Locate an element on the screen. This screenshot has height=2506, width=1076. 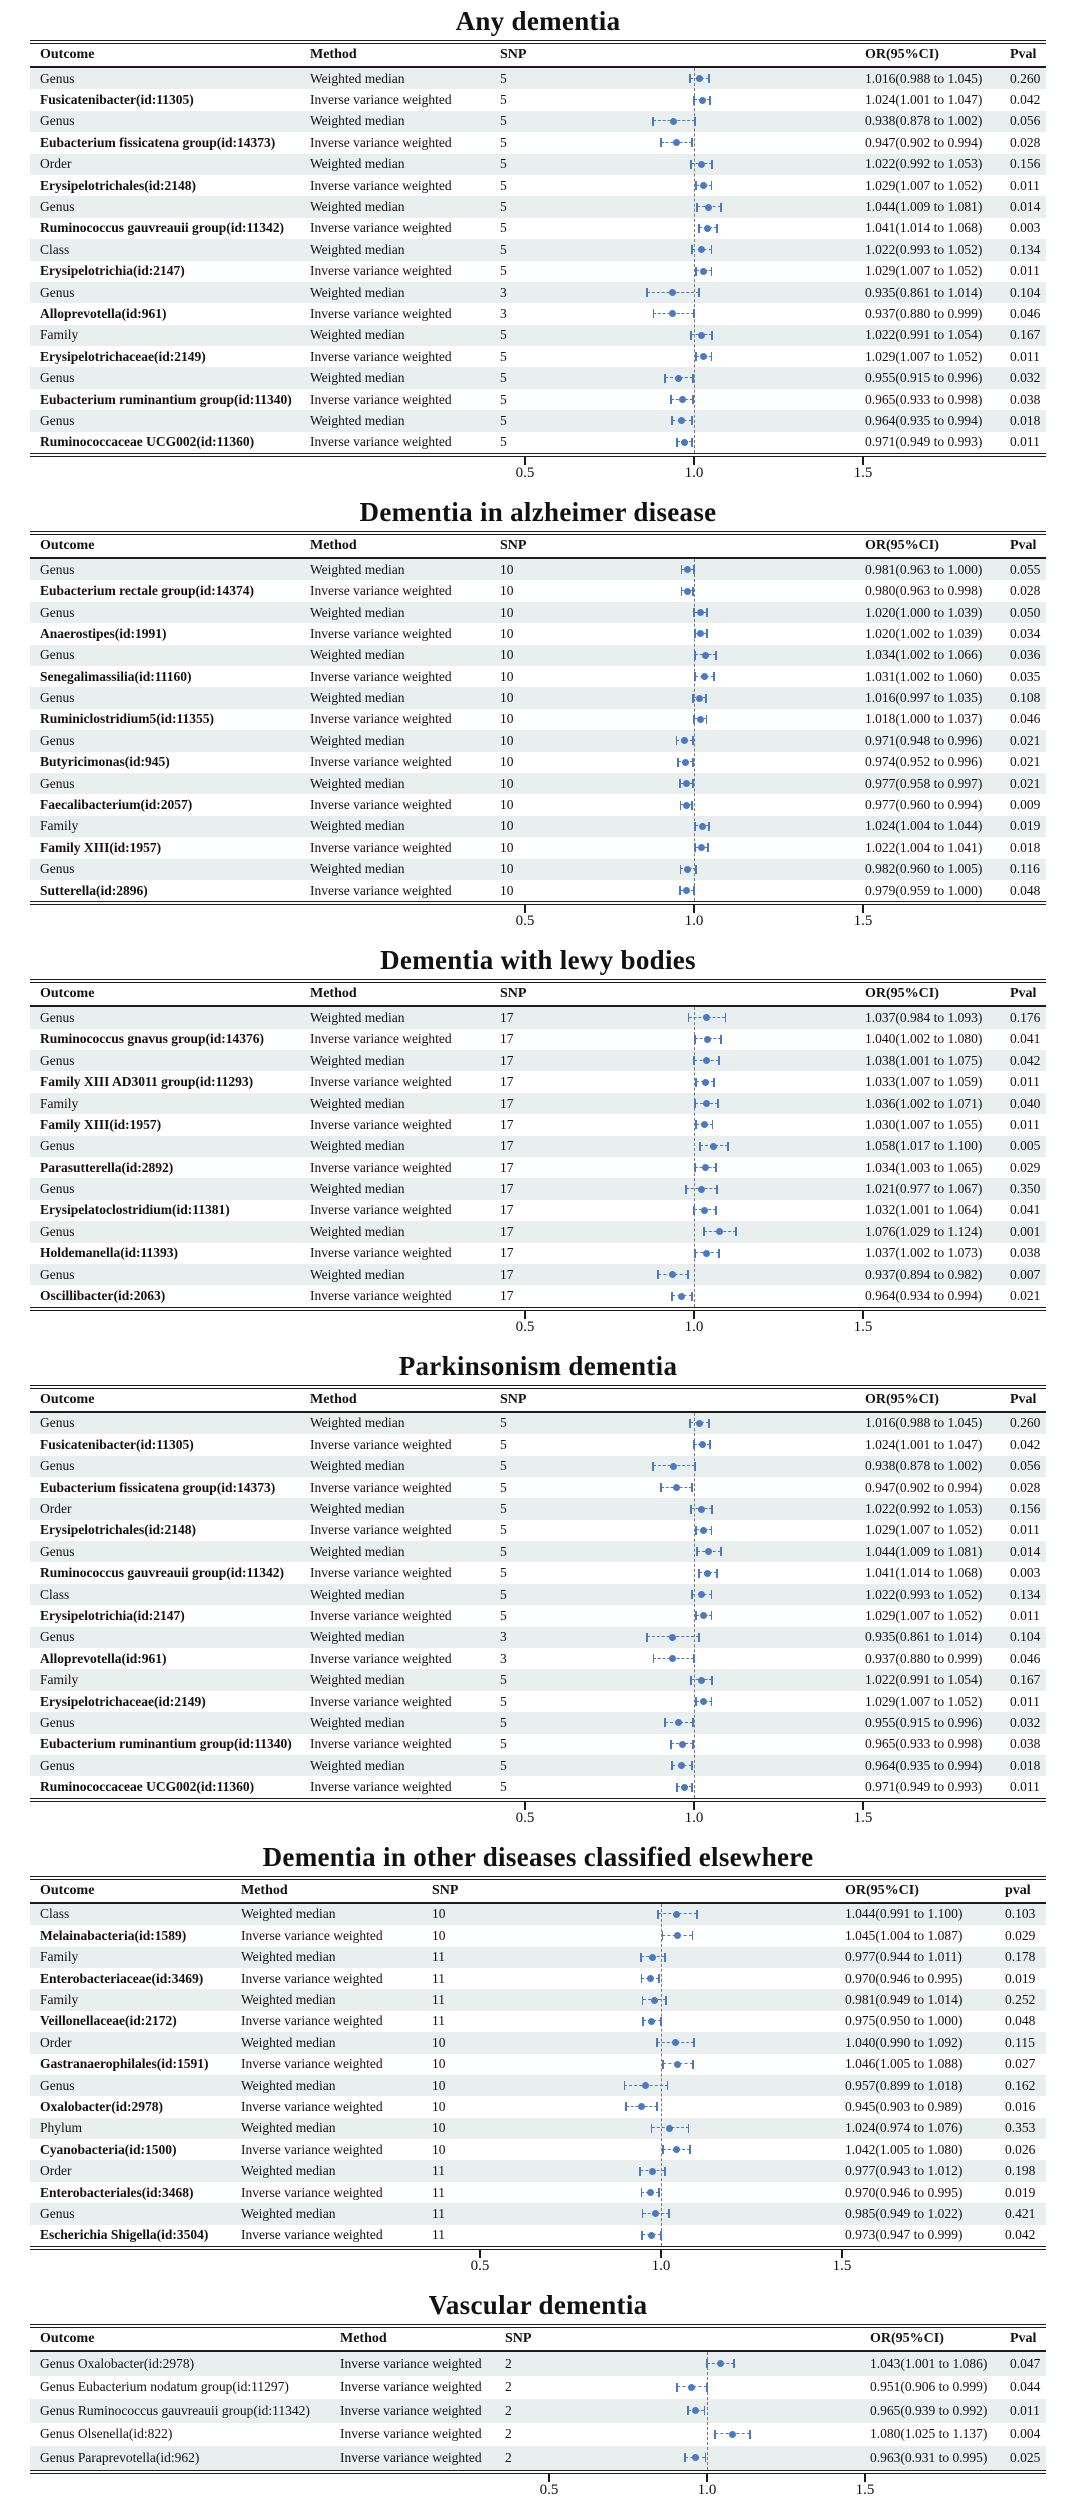
snp-cell: 17 is located at coordinates (507, 1189).